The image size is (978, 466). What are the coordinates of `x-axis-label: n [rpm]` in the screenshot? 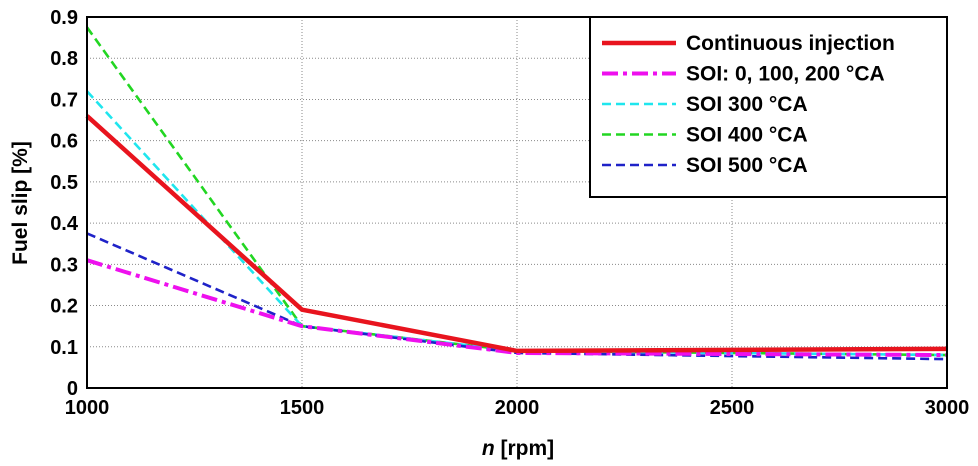 It's located at (518, 448).